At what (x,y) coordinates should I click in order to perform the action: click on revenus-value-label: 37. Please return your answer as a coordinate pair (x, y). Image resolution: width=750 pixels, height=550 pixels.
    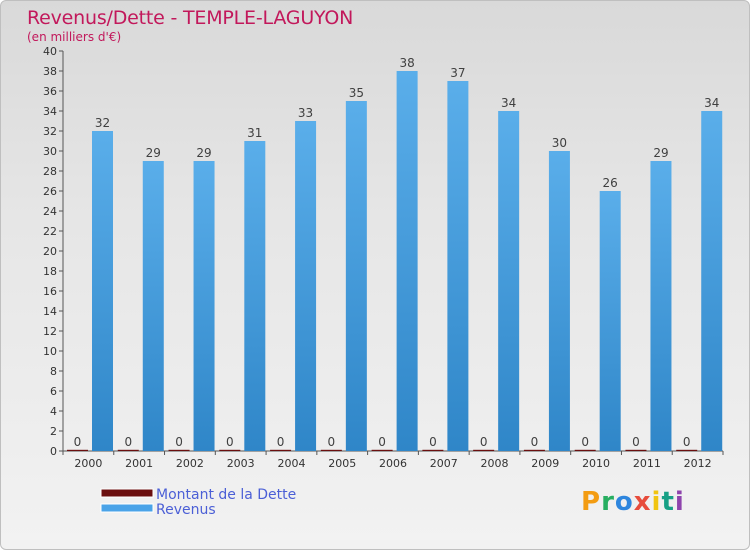
    Looking at the image, I should click on (457, 73).